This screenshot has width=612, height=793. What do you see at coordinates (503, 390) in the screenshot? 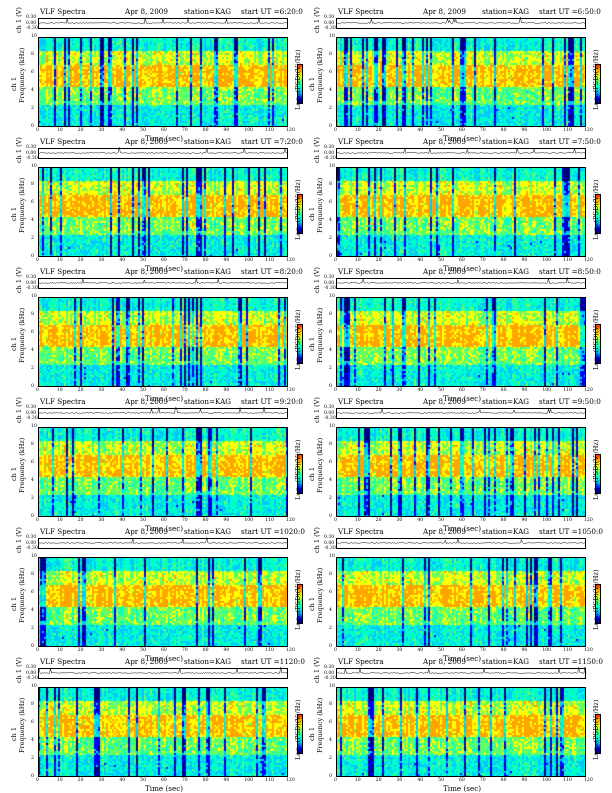
I see `time-tick-label: 80` at bounding box center [503, 390].